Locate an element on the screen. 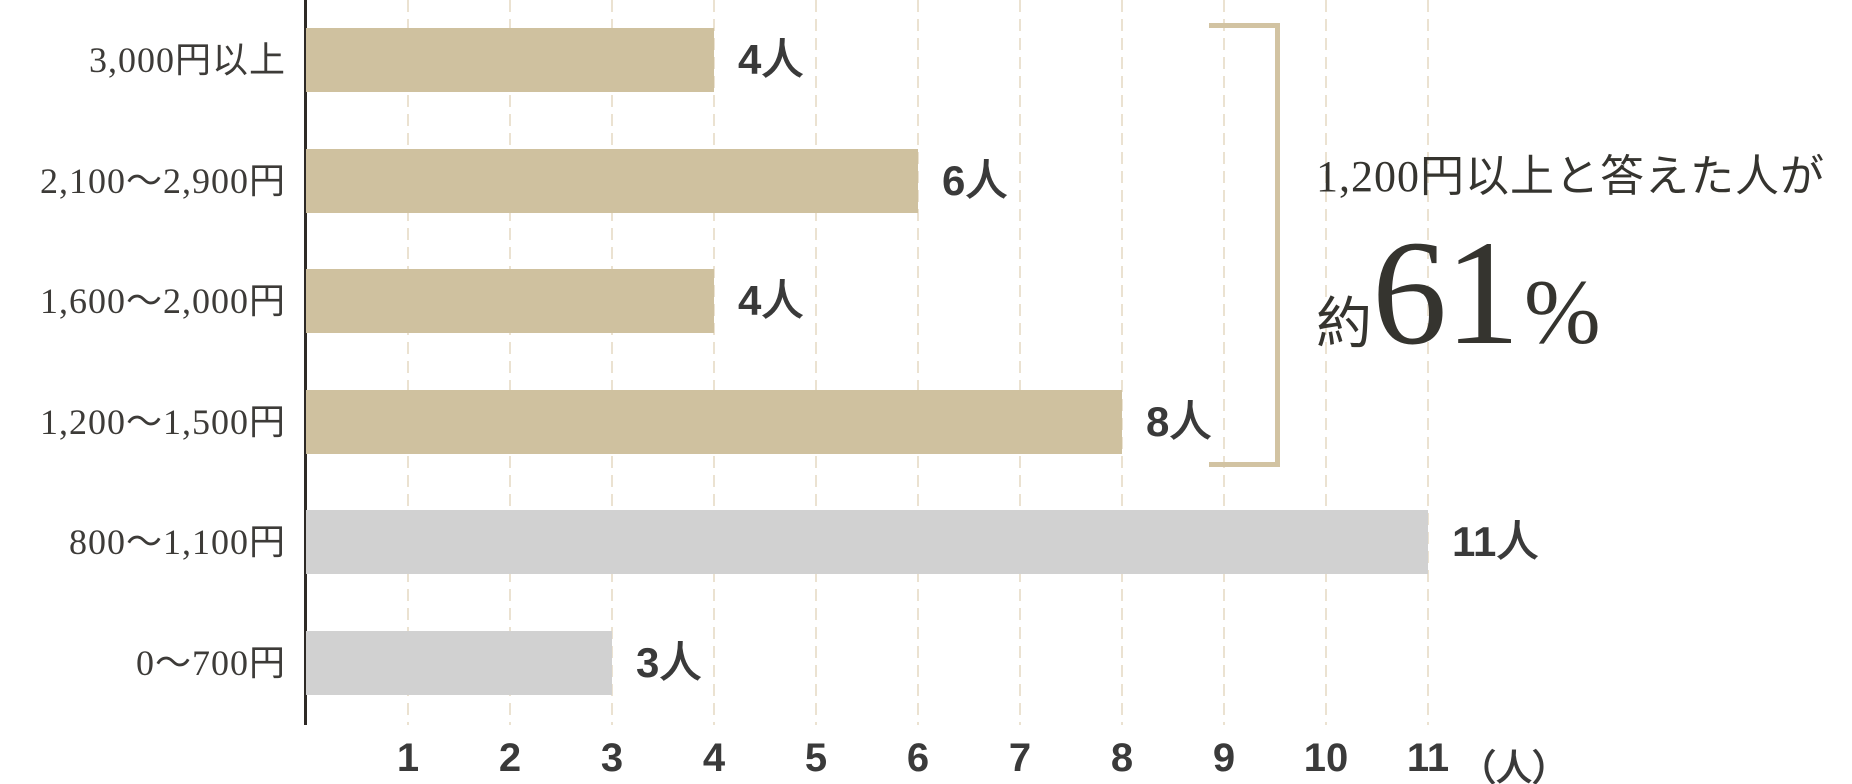 The image size is (1852, 784). annotation-percentage: 約 61 % is located at coordinates (1458, 293).